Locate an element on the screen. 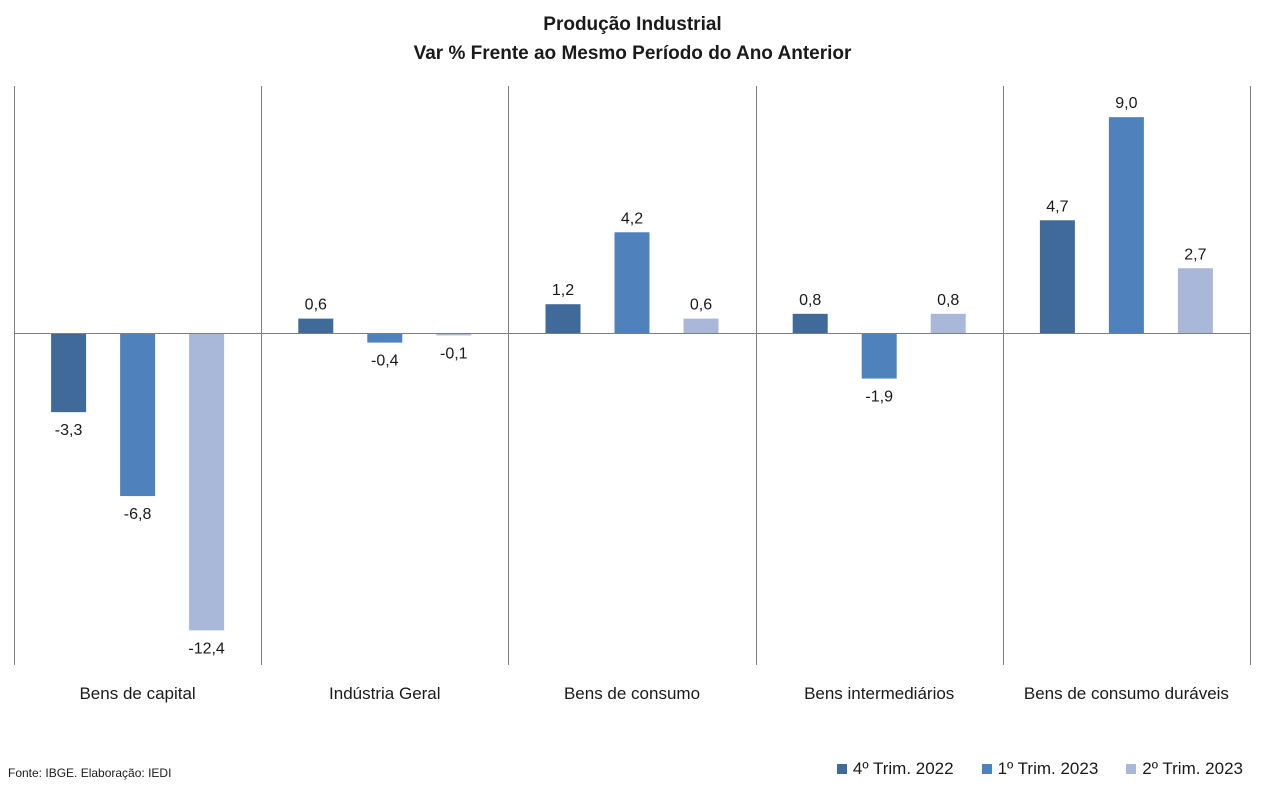 The image size is (1265, 787). legend-item: 2º Trim. 2023 is located at coordinates (1184, 769).